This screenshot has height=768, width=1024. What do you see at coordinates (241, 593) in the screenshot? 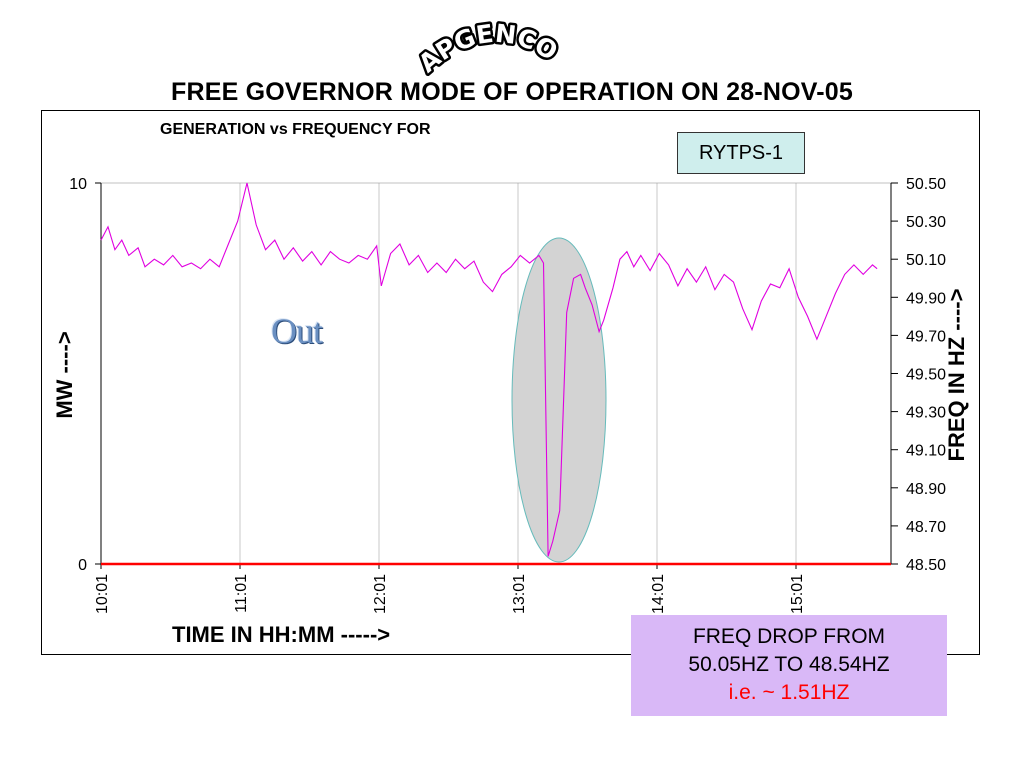
I see `x-tick-label: 11:01` at bounding box center [241, 593].